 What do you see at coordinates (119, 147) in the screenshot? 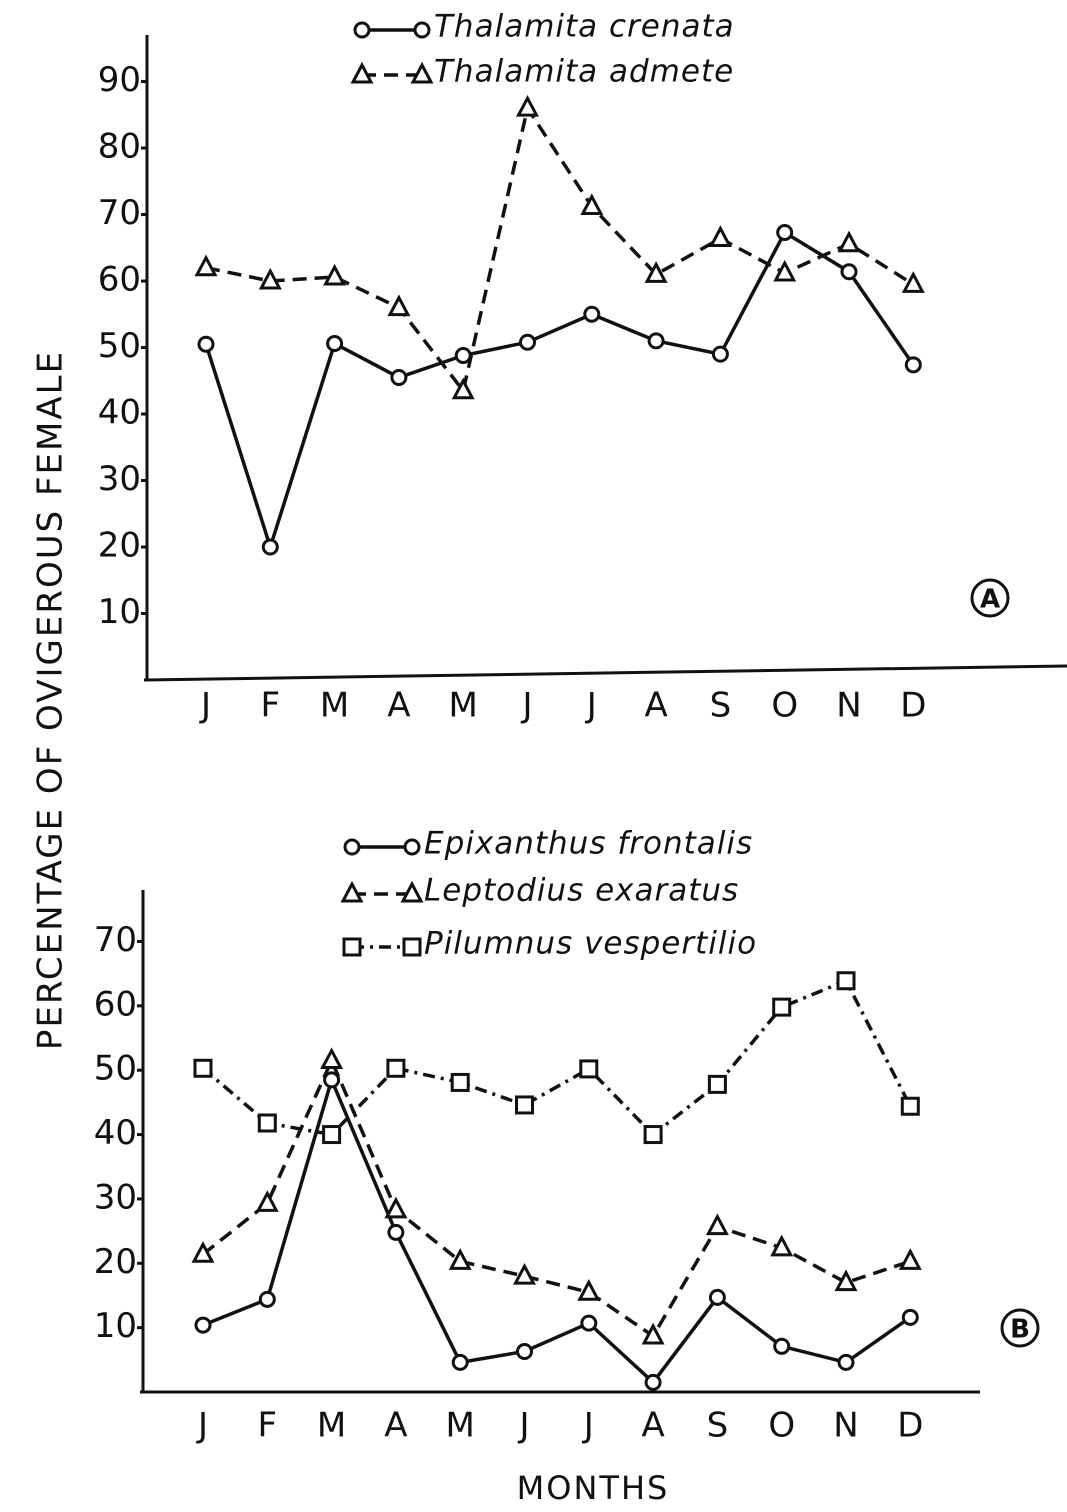
I see `y-tick-label: 80` at bounding box center [119, 147].